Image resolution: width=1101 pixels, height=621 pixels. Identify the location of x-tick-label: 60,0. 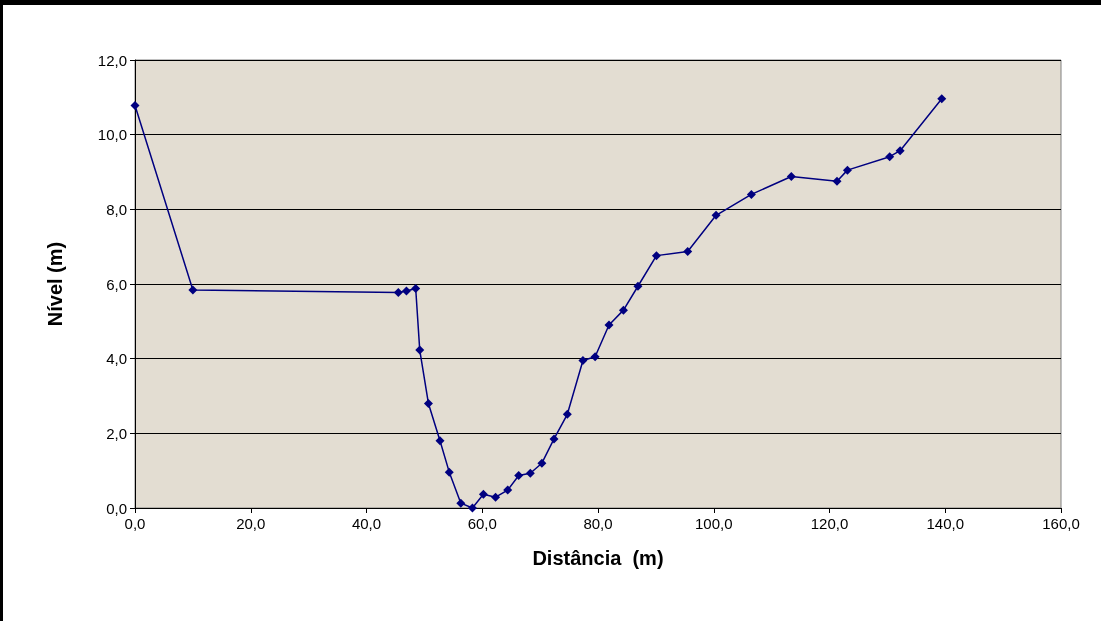
(482, 523).